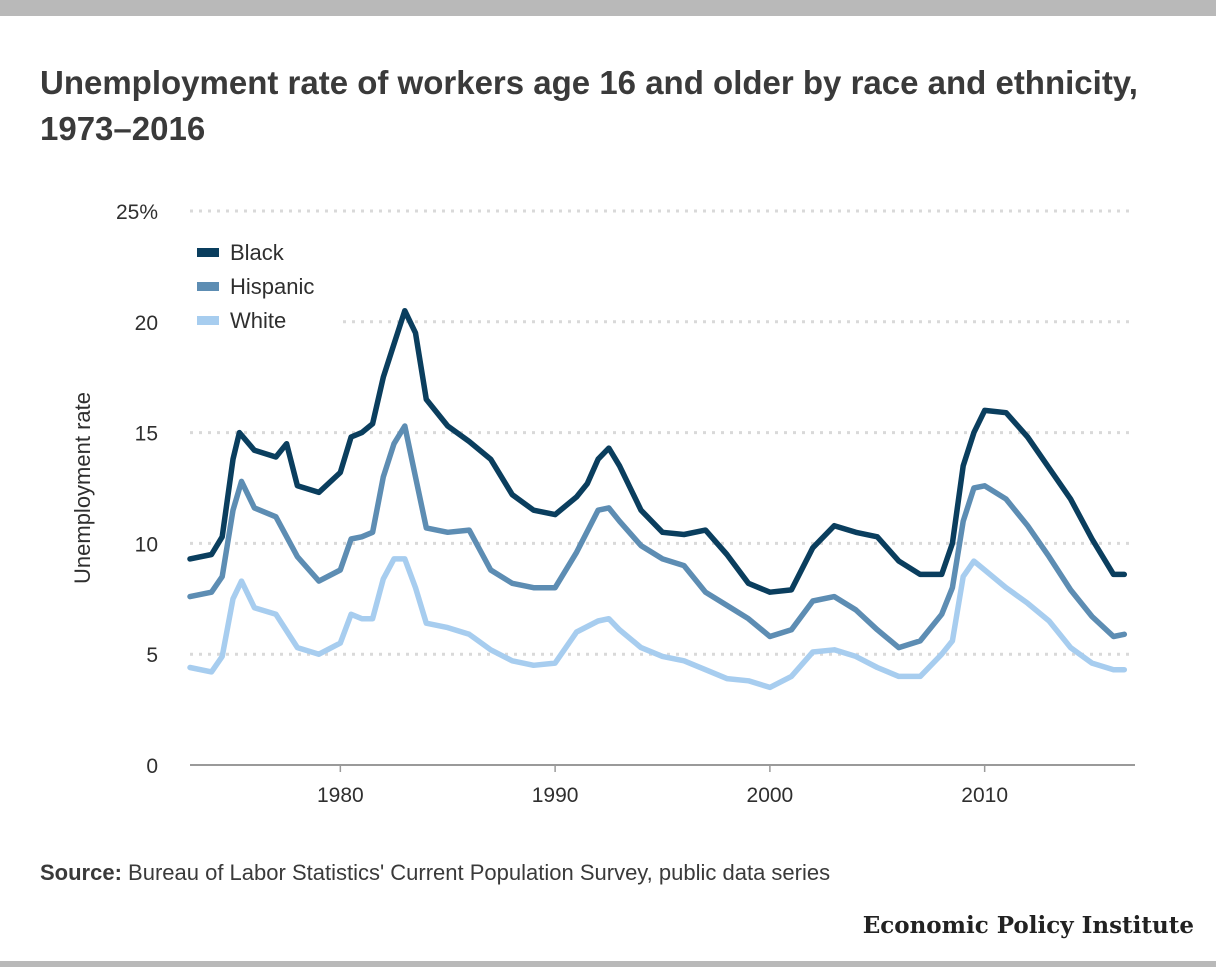 The width and height of the screenshot is (1216, 967). Describe the element at coordinates (257, 252) in the screenshot. I see `legend-label-black: Black` at that location.